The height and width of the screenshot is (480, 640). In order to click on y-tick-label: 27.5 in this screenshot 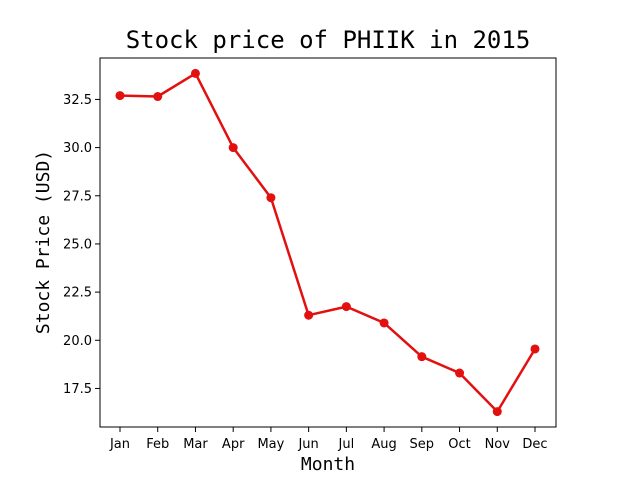, I will do `click(77, 196)`.